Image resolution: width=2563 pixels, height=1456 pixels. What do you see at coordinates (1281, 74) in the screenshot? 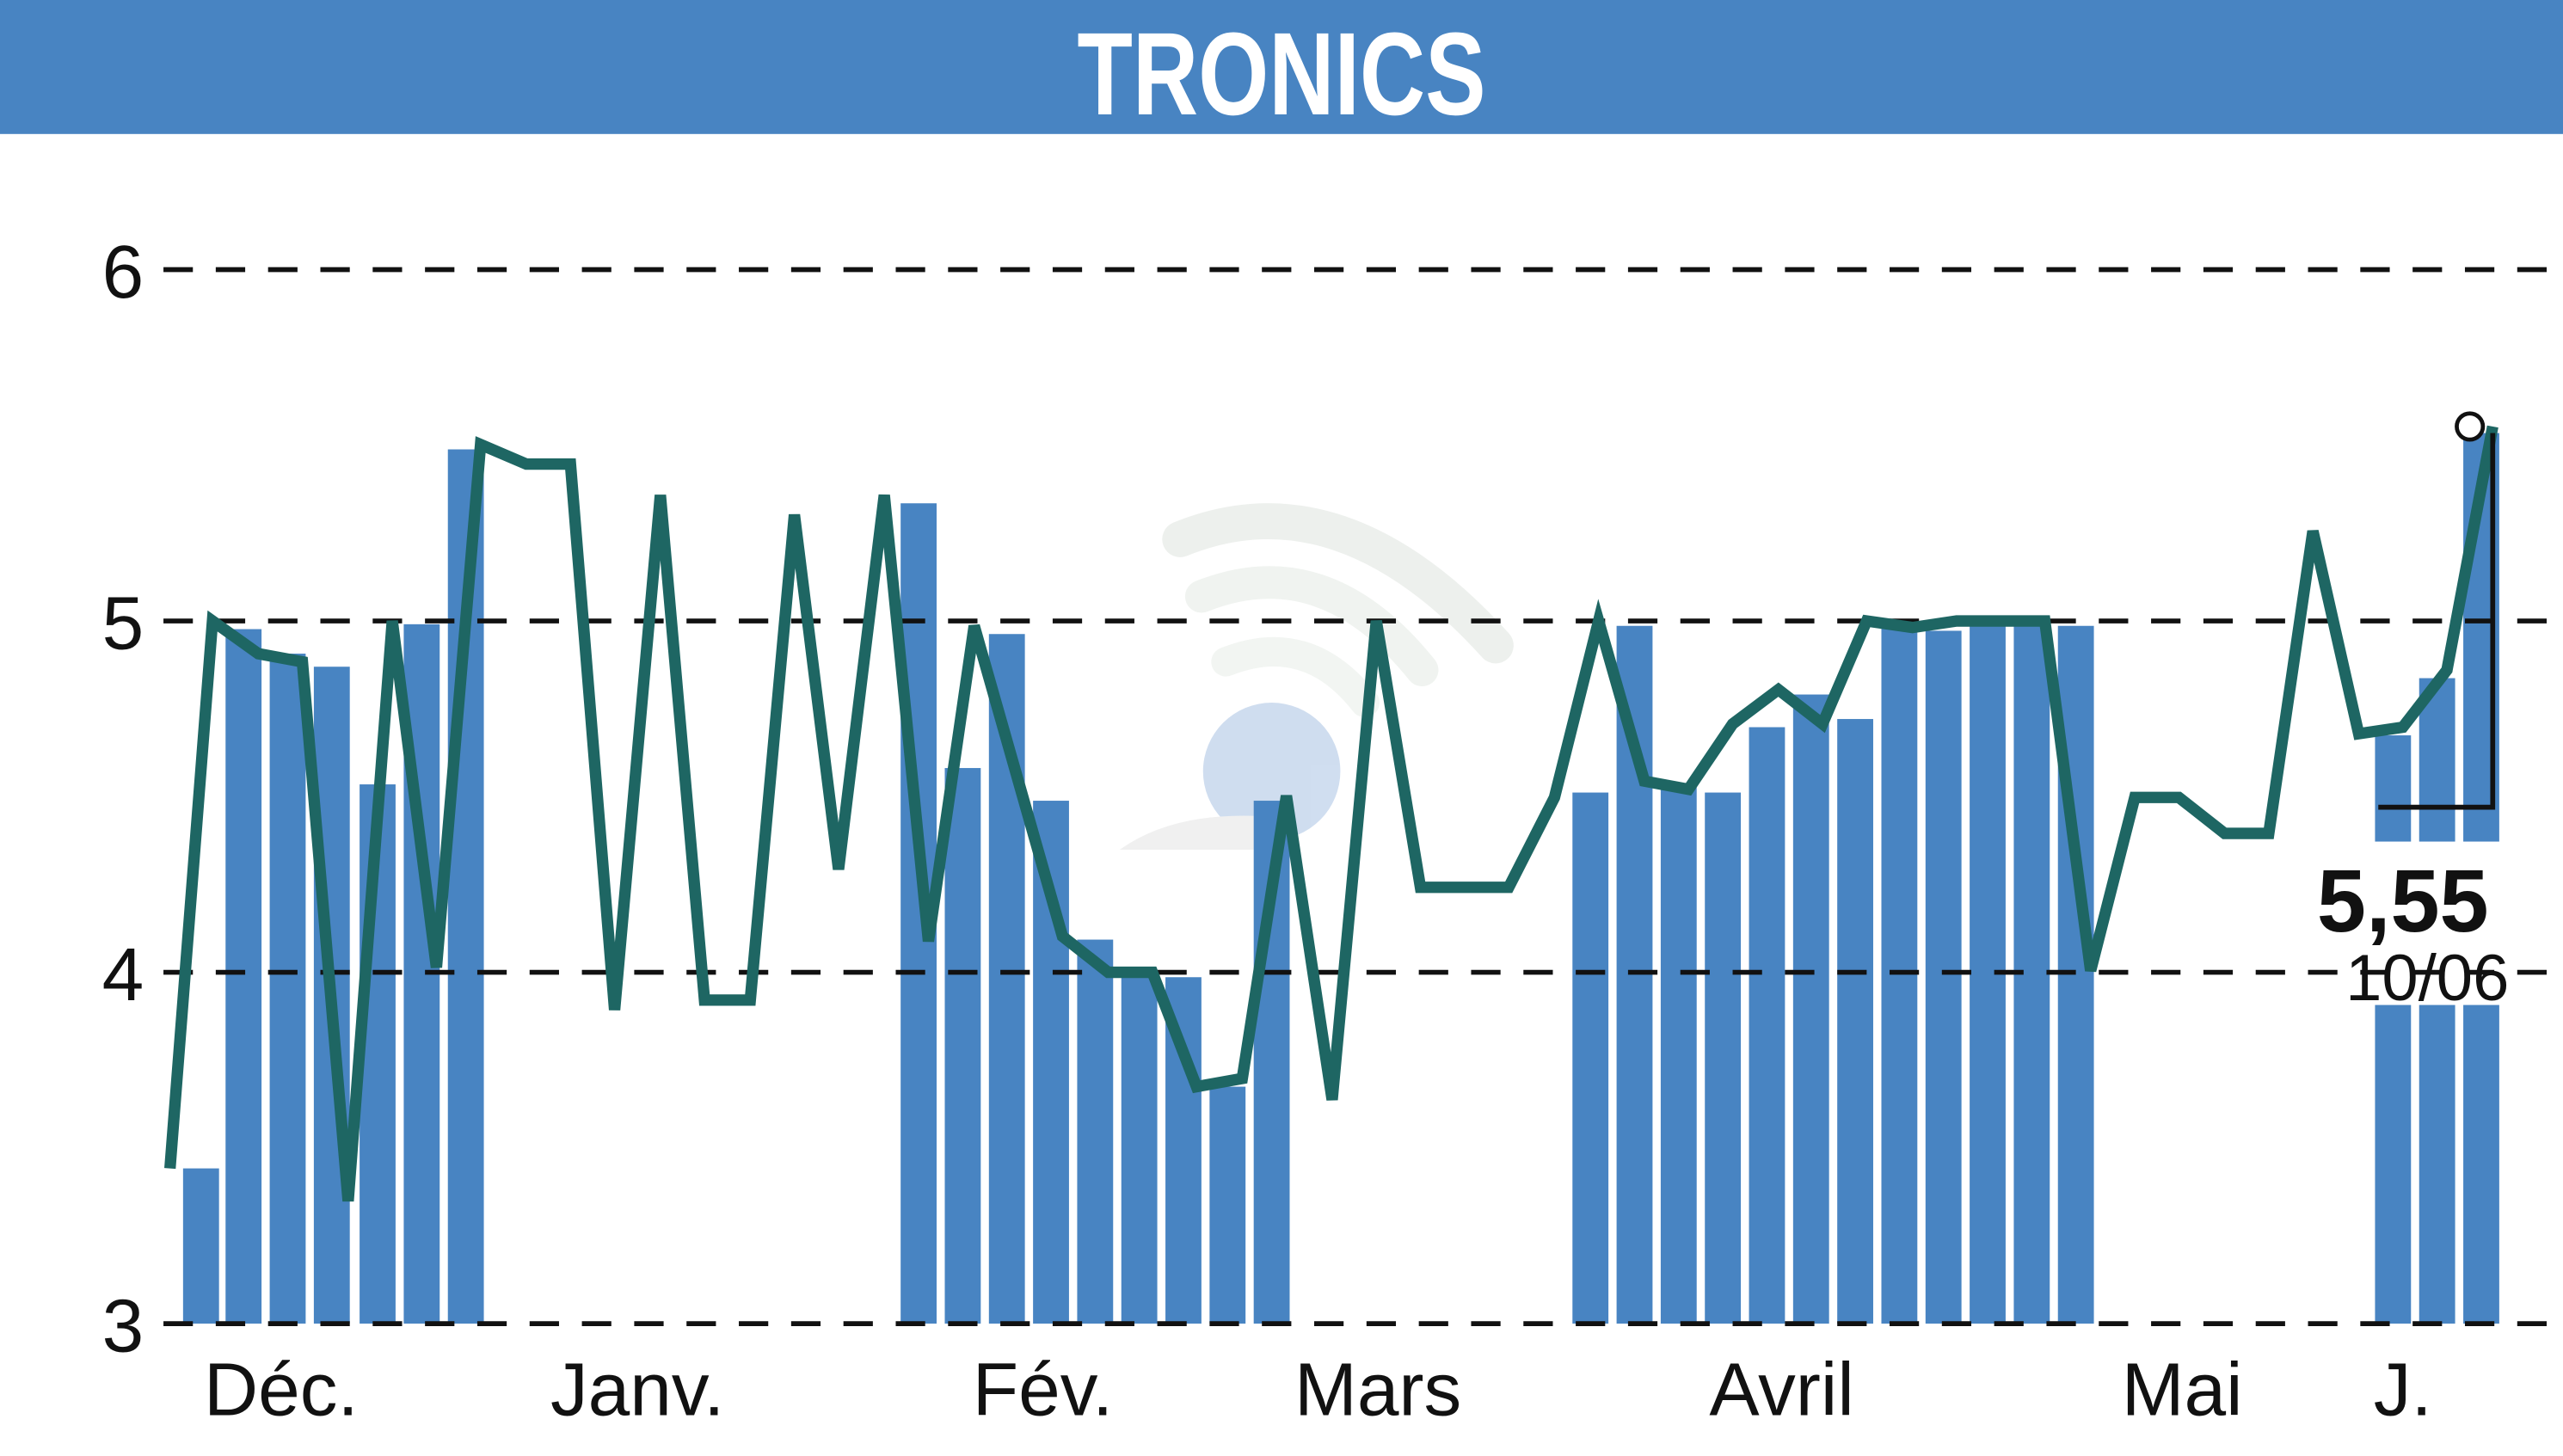
I see `chart-title: TRONICS` at bounding box center [1281, 74].